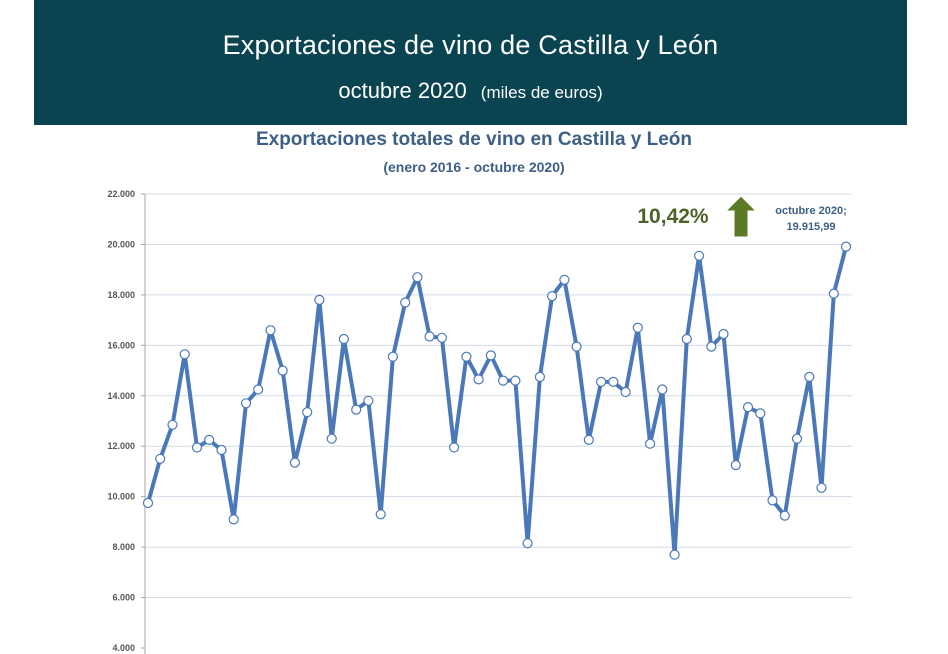 The image size is (948, 654). What do you see at coordinates (123, 648) in the screenshot?
I see `y-tick-label: 4.000` at bounding box center [123, 648].